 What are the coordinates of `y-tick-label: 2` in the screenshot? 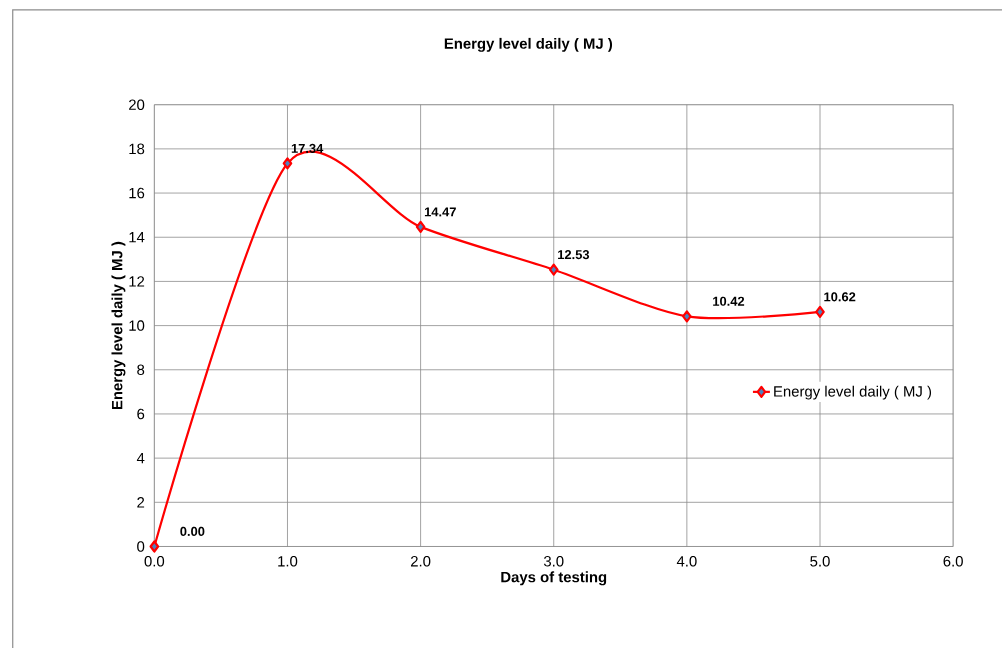 It's located at (141, 502).